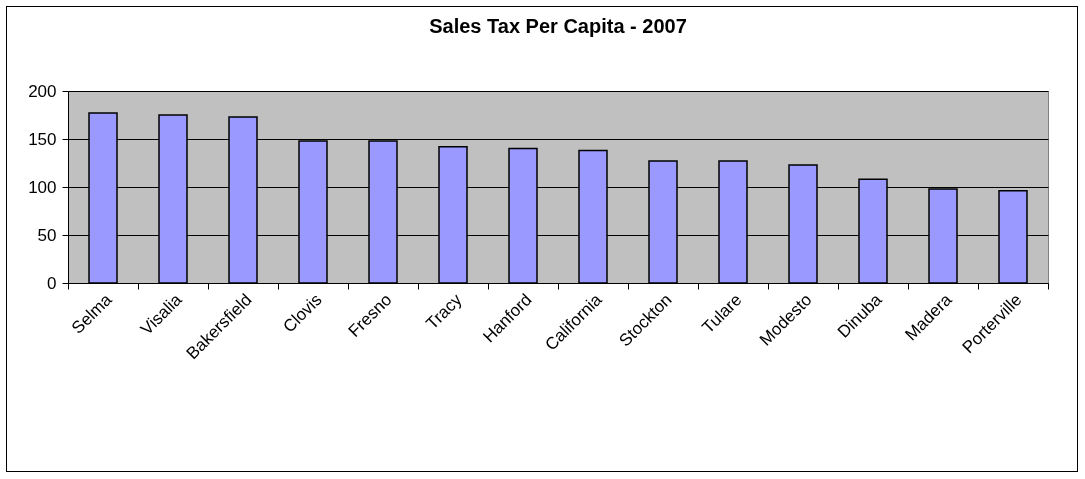  What do you see at coordinates (52, 283) in the screenshot?
I see `y-tick-label: 0` at bounding box center [52, 283].